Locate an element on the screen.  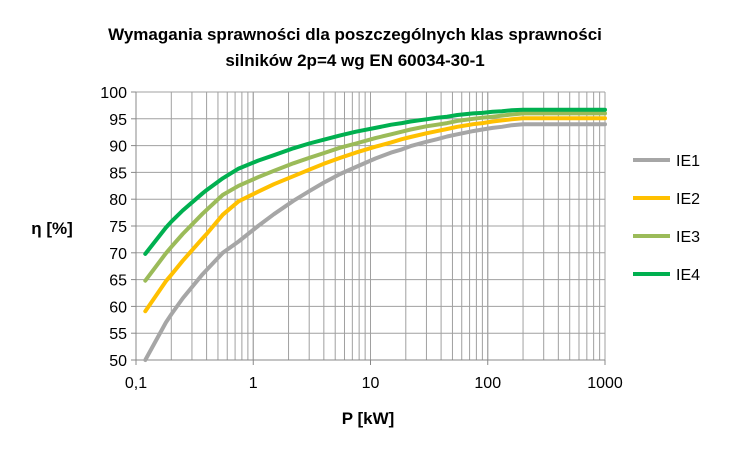
x-tick-label: 0,1 is located at coordinates (136, 383).